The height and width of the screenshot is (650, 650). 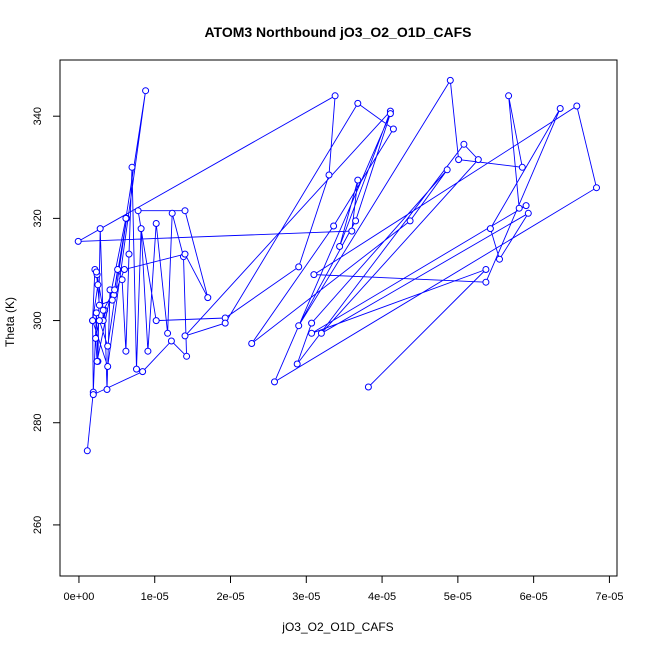 What do you see at coordinates (382, 597) in the screenshot?
I see `x-tick-label: 4e-05` at bounding box center [382, 597].